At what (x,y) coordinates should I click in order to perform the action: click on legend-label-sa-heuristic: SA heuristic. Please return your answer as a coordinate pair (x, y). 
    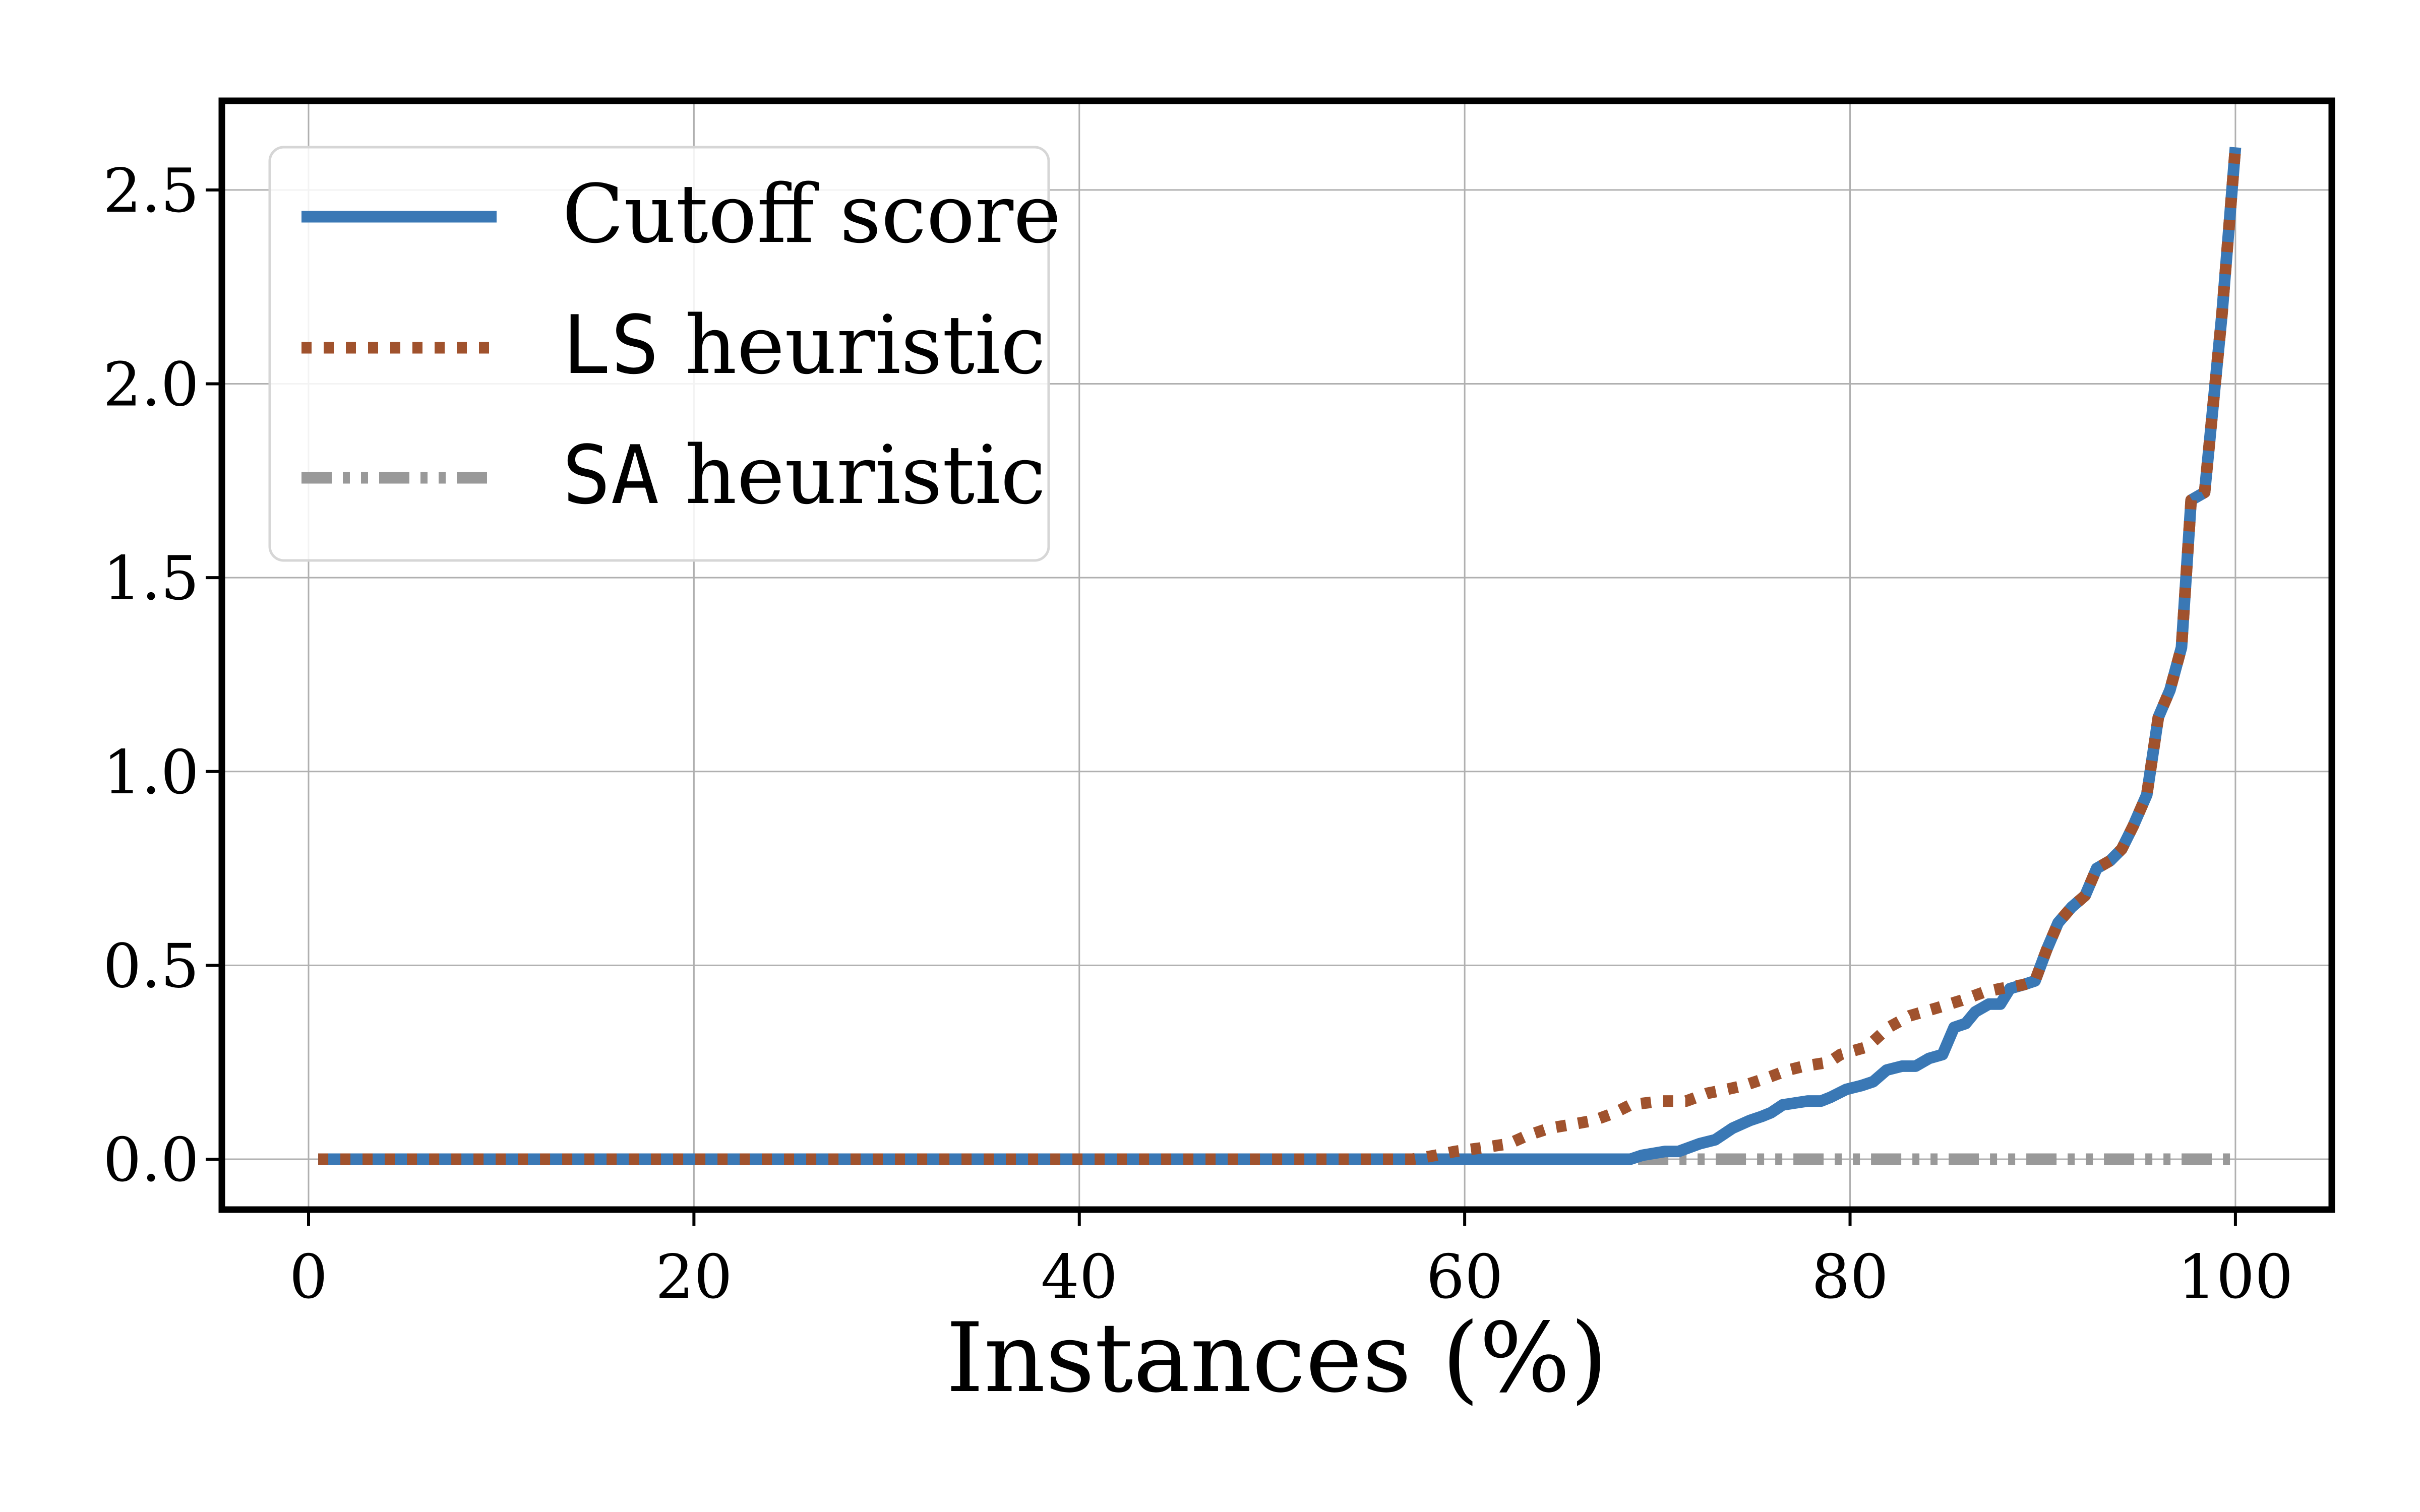
    Looking at the image, I should click on (804, 475).